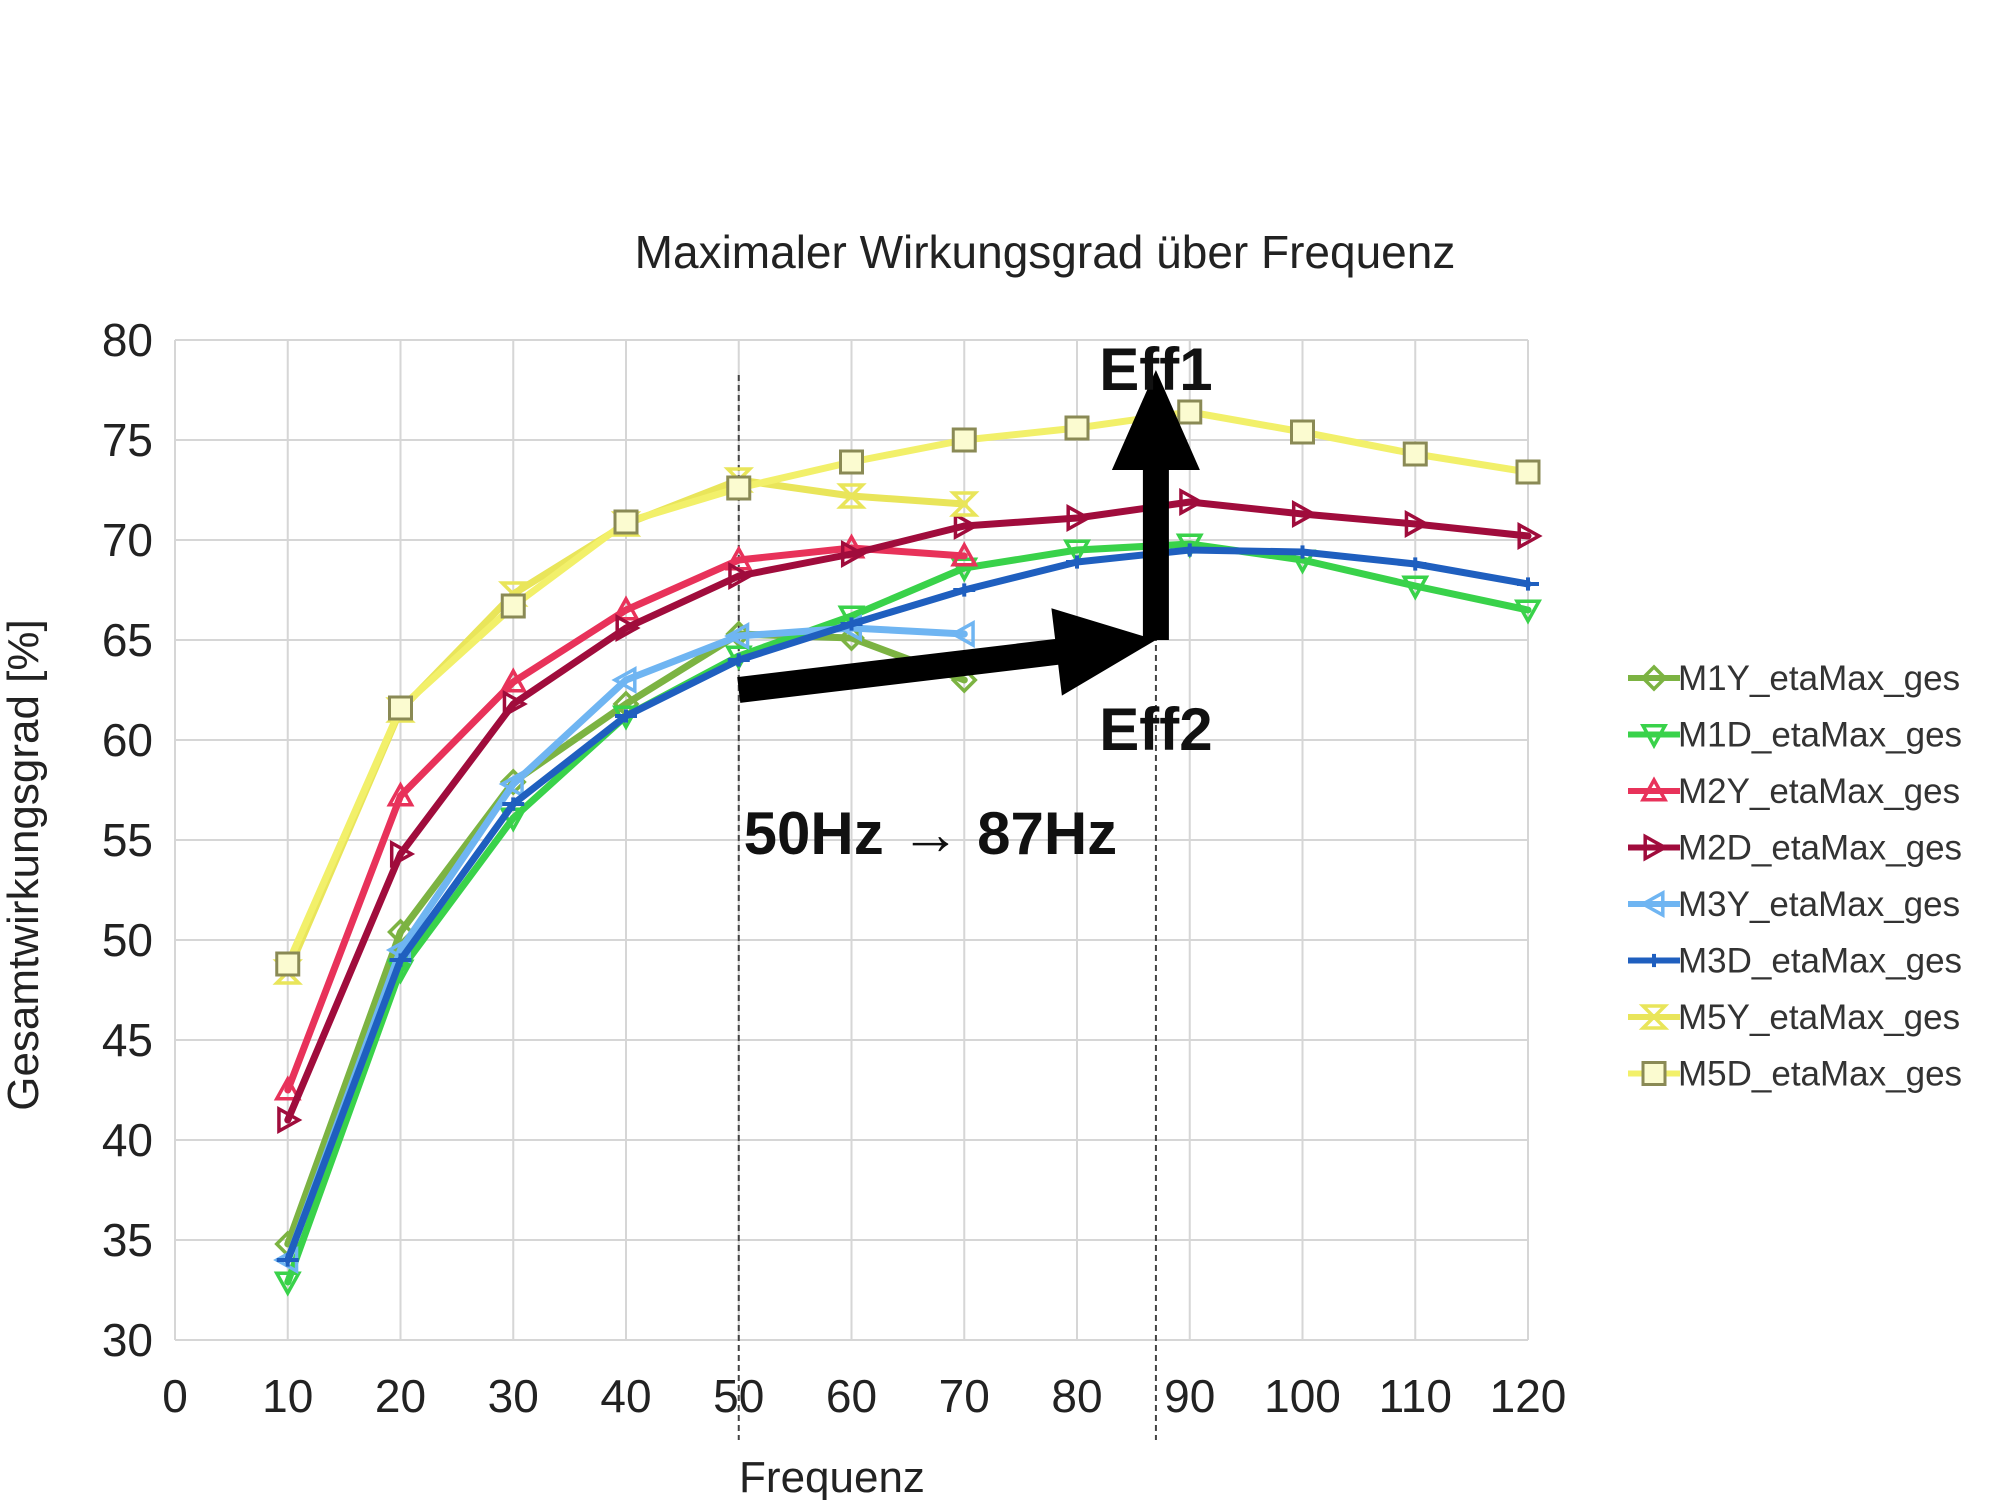  I want to click on legend-item: M1D_etaMax_ges, so click(1795, 735).